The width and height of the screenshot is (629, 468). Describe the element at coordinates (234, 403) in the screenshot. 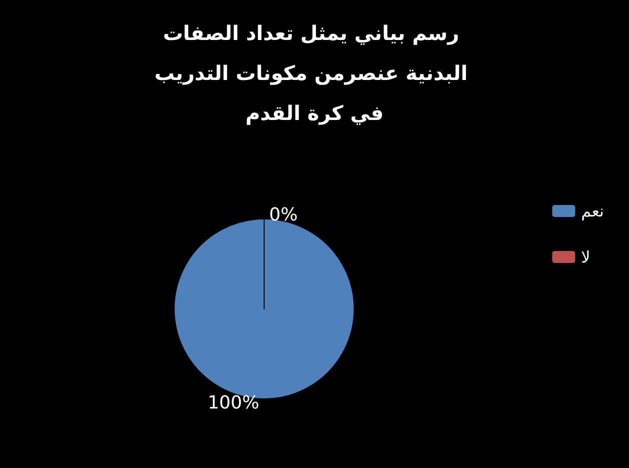

I see `data-label: 100%` at that location.